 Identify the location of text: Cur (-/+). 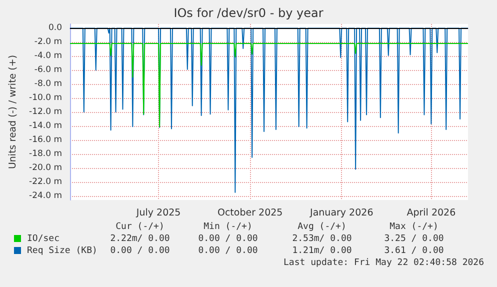
(140, 227).